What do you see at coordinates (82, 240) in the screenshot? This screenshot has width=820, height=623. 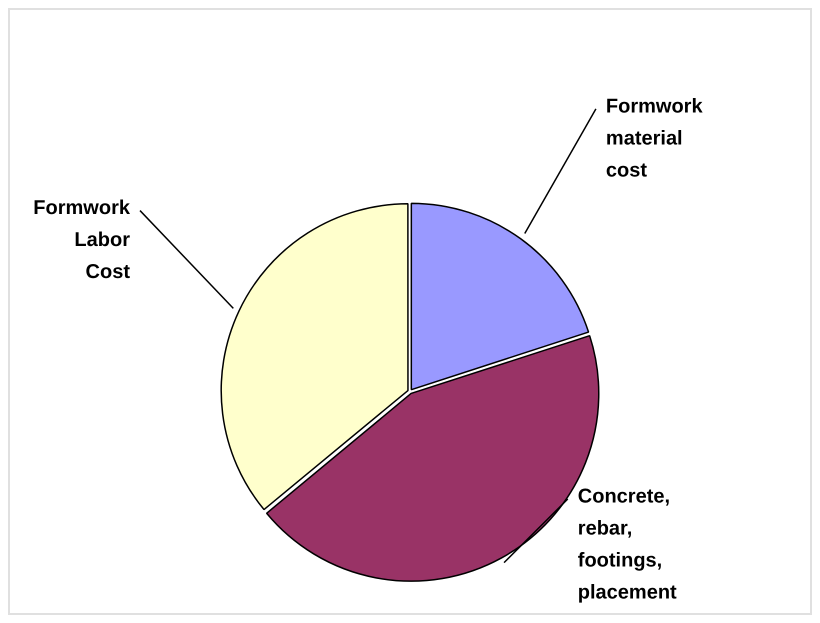 I see `slice-label: Formwork Labor Cost` at bounding box center [82, 240].